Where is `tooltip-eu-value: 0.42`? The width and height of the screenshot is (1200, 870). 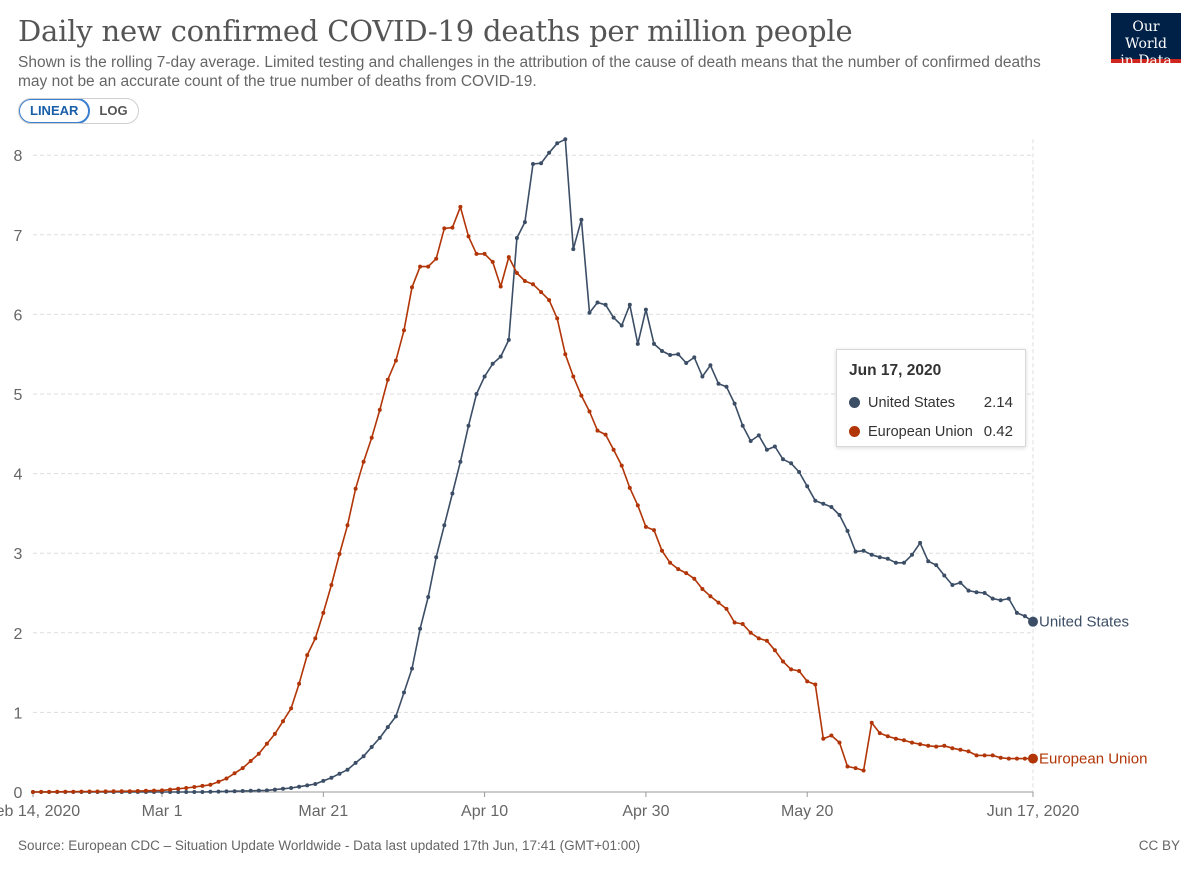 tooltip-eu-value: 0.42 is located at coordinates (998, 431).